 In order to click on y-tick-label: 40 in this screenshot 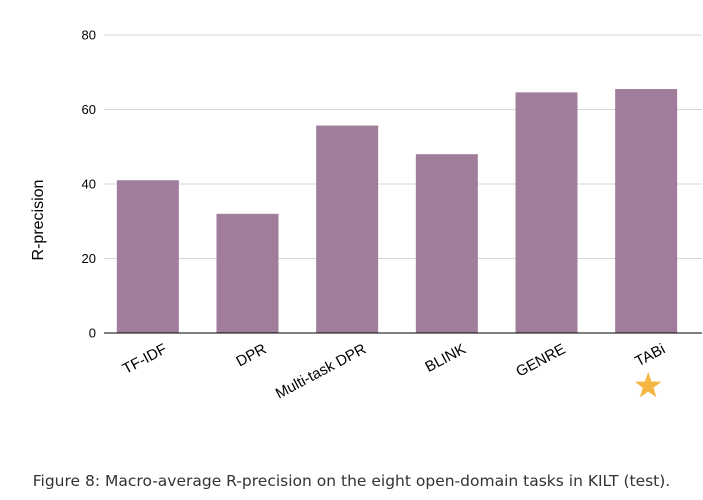, I will do `click(89, 184)`.